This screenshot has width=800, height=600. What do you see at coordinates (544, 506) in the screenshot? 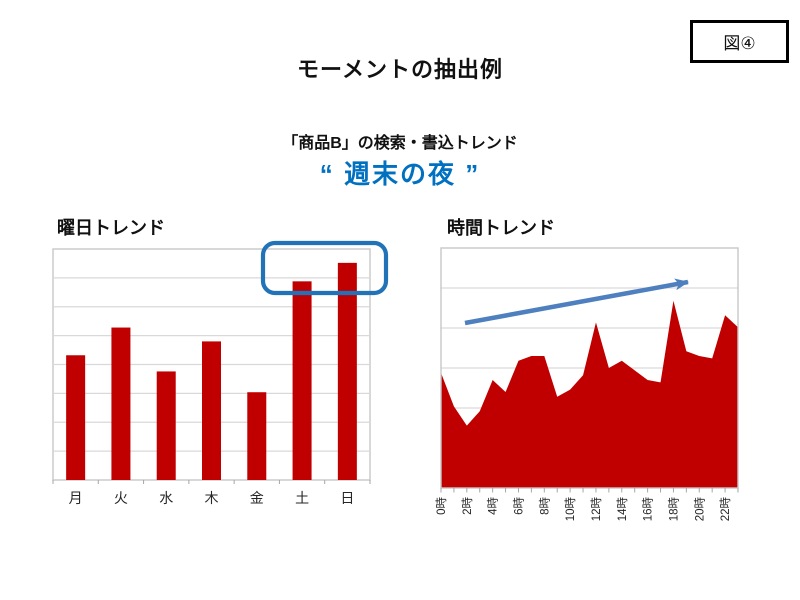
I see `x-axis-label: 8時` at bounding box center [544, 506].